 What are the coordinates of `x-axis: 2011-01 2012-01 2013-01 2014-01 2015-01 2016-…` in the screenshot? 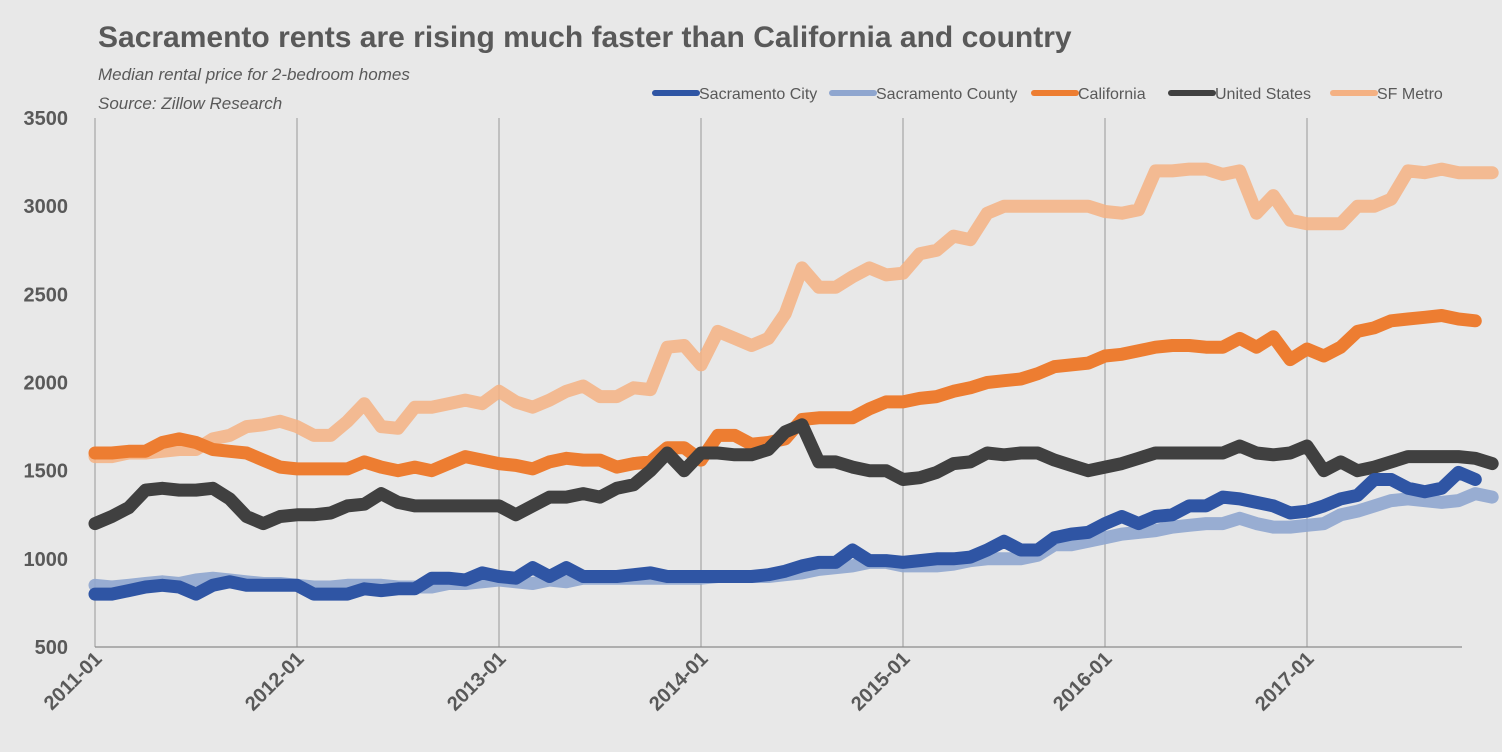 It's located at (679, 681).